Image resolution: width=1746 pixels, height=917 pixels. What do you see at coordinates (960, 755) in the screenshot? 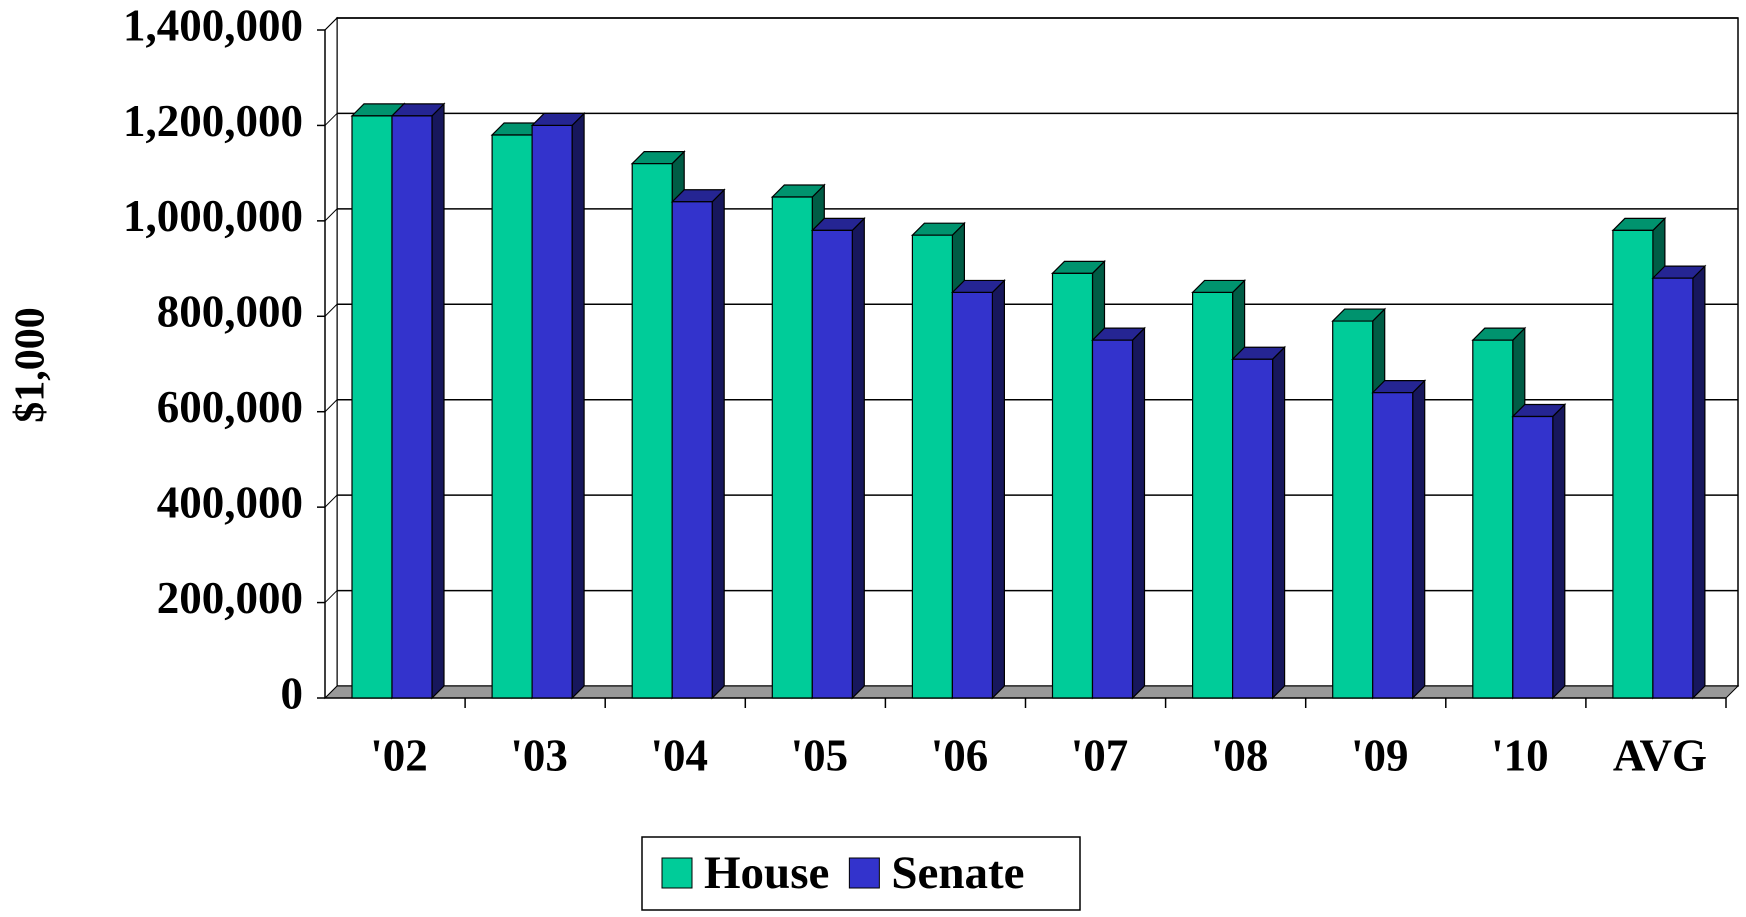
I see `x-tick-label: '06` at bounding box center [960, 755].